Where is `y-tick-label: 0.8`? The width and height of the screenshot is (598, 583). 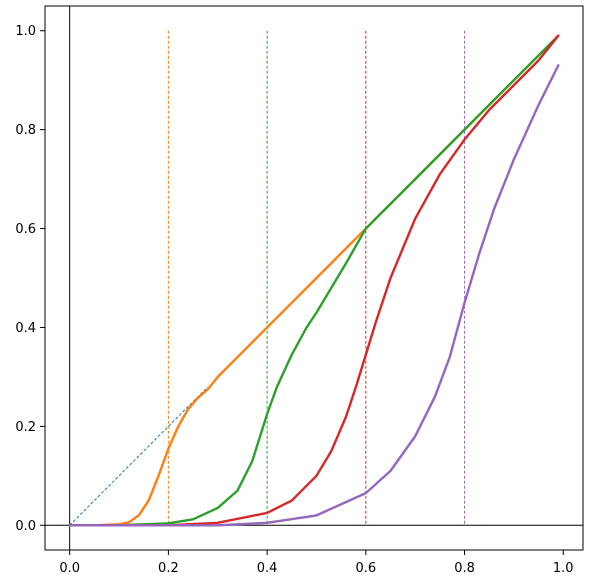
y-tick-label: 0.8 is located at coordinates (25, 130).